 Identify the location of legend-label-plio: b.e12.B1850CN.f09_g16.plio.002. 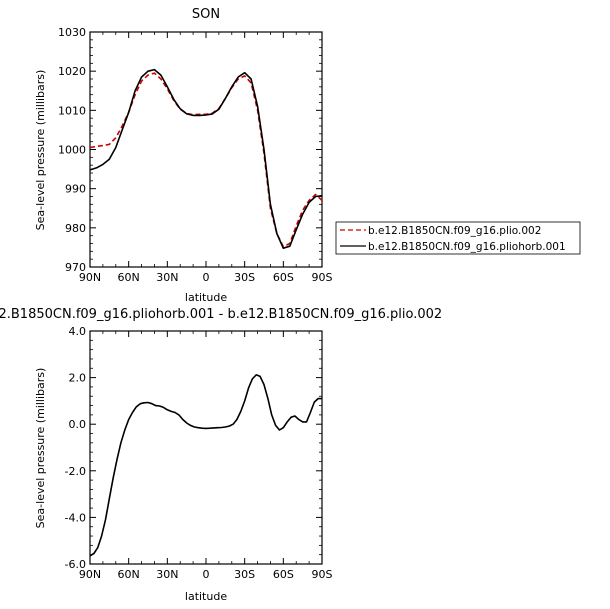
(454, 231).